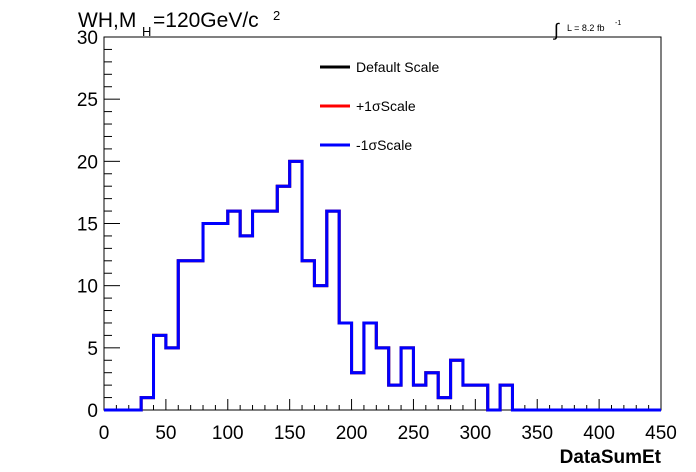 The image size is (696, 472). What do you see at coordinates (611, 457) in the screenshot?
I see `x-axis-label: DataSumEt` at bounding box center [611, 457].